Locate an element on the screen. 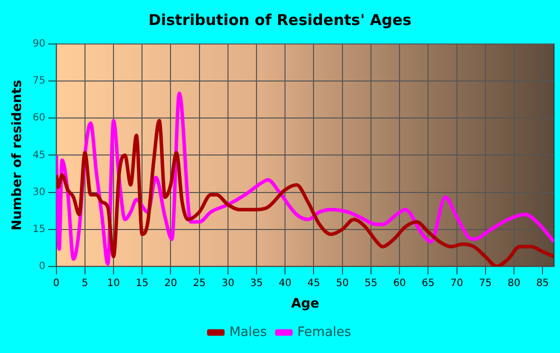 This screenshot has width=560, height=353. x-tick-label: 35 is located at coordinates (256, 283).